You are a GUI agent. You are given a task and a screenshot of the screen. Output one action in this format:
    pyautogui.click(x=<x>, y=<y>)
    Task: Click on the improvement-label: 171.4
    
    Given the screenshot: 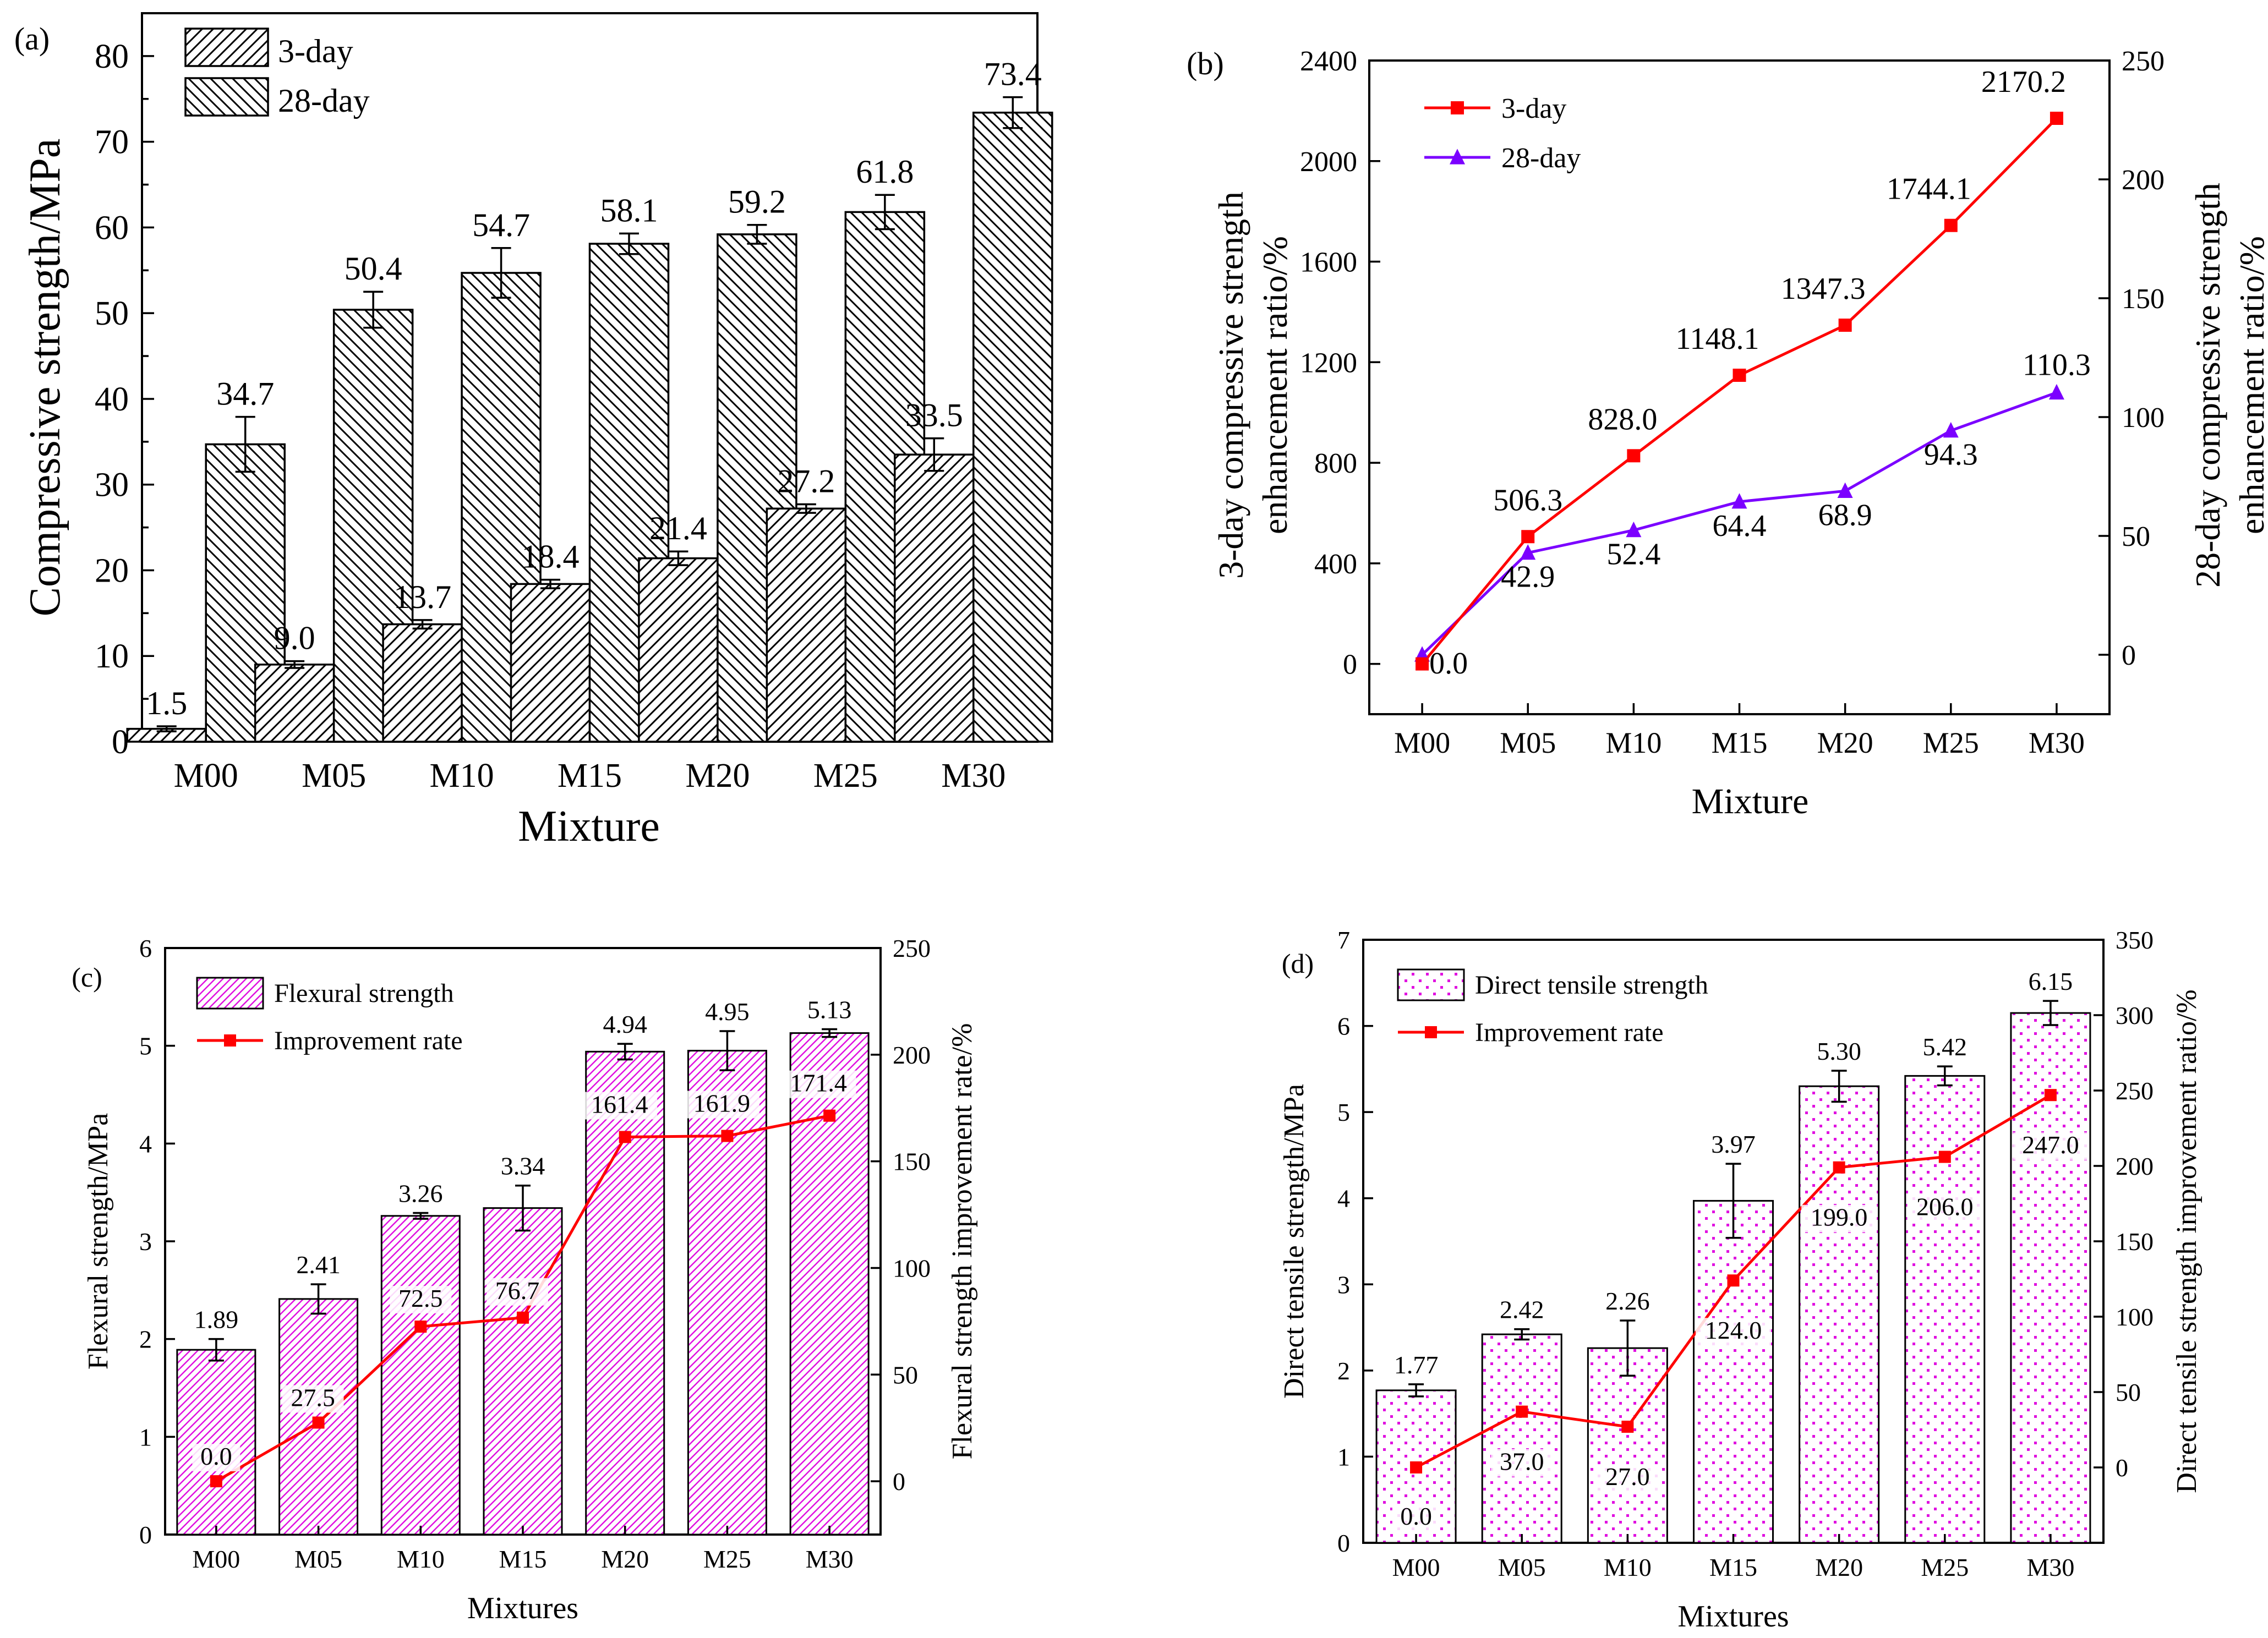 What is the action you would take?
    pyautogui.click(x=818, y=1083)
    